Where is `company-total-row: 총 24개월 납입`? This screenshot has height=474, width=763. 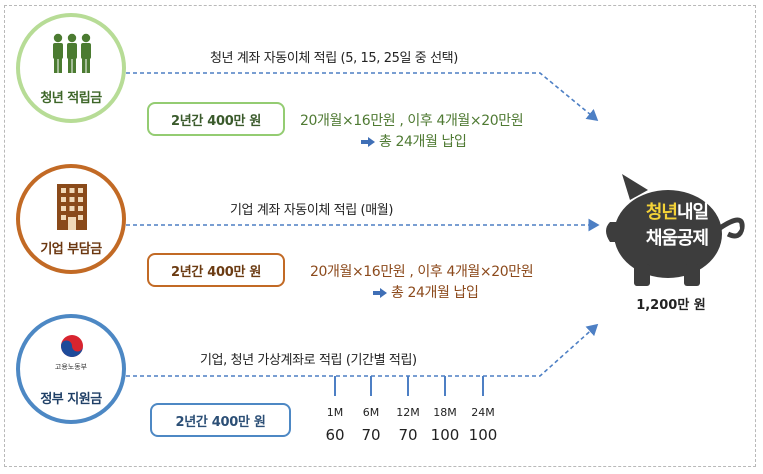 company-total-row: 총 24개월 납입 is located at coordinates (426, 292).